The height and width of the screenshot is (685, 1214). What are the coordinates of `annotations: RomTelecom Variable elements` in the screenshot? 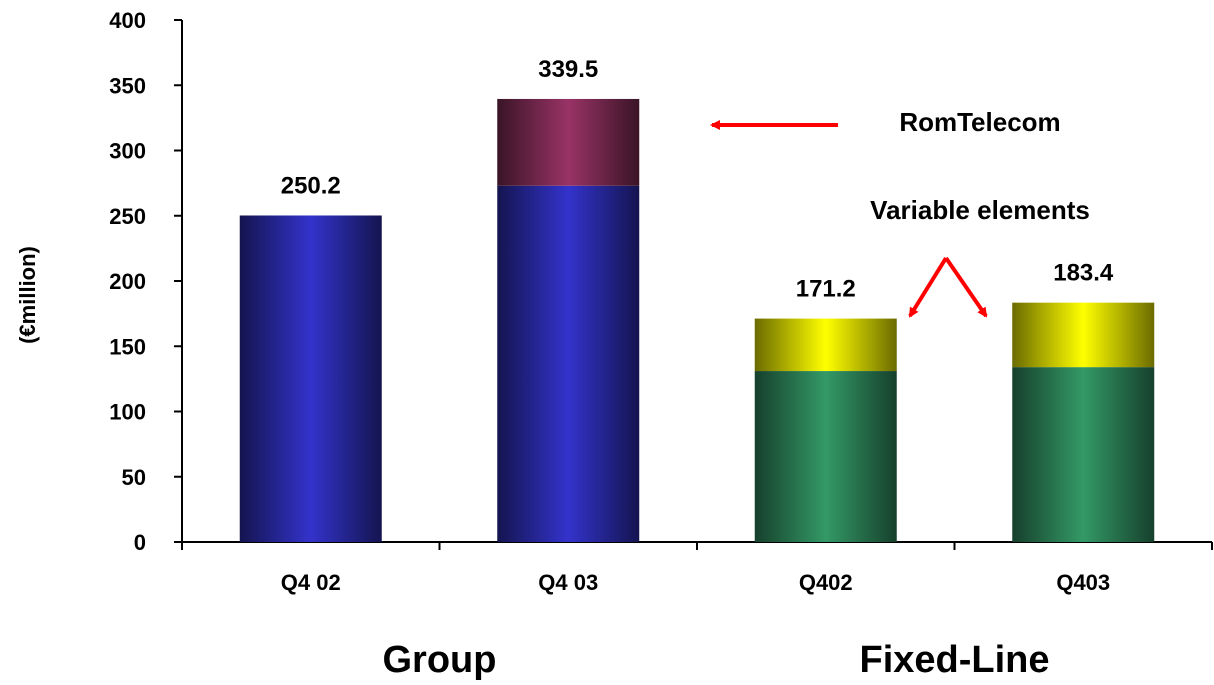 It's located at (900, 212).